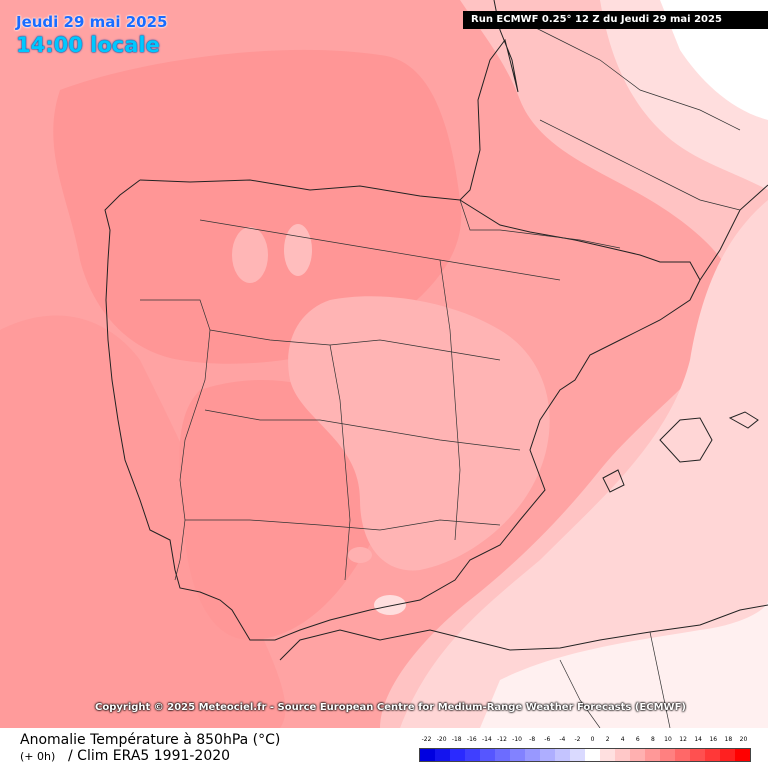 This screenshot has height=768, width=768. I want to click on scale-label: -18, so click(456, 739).